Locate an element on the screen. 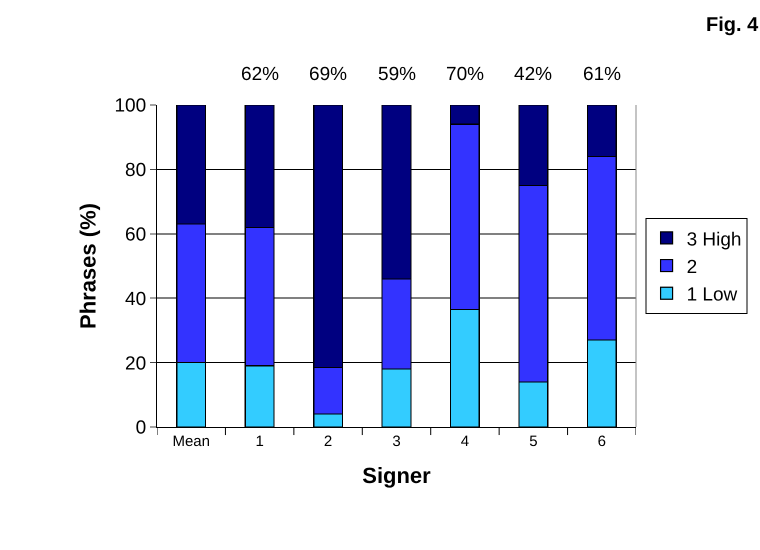 This screenshot has height=550, width=760. text: 70% is located at coordinates (465, 74).